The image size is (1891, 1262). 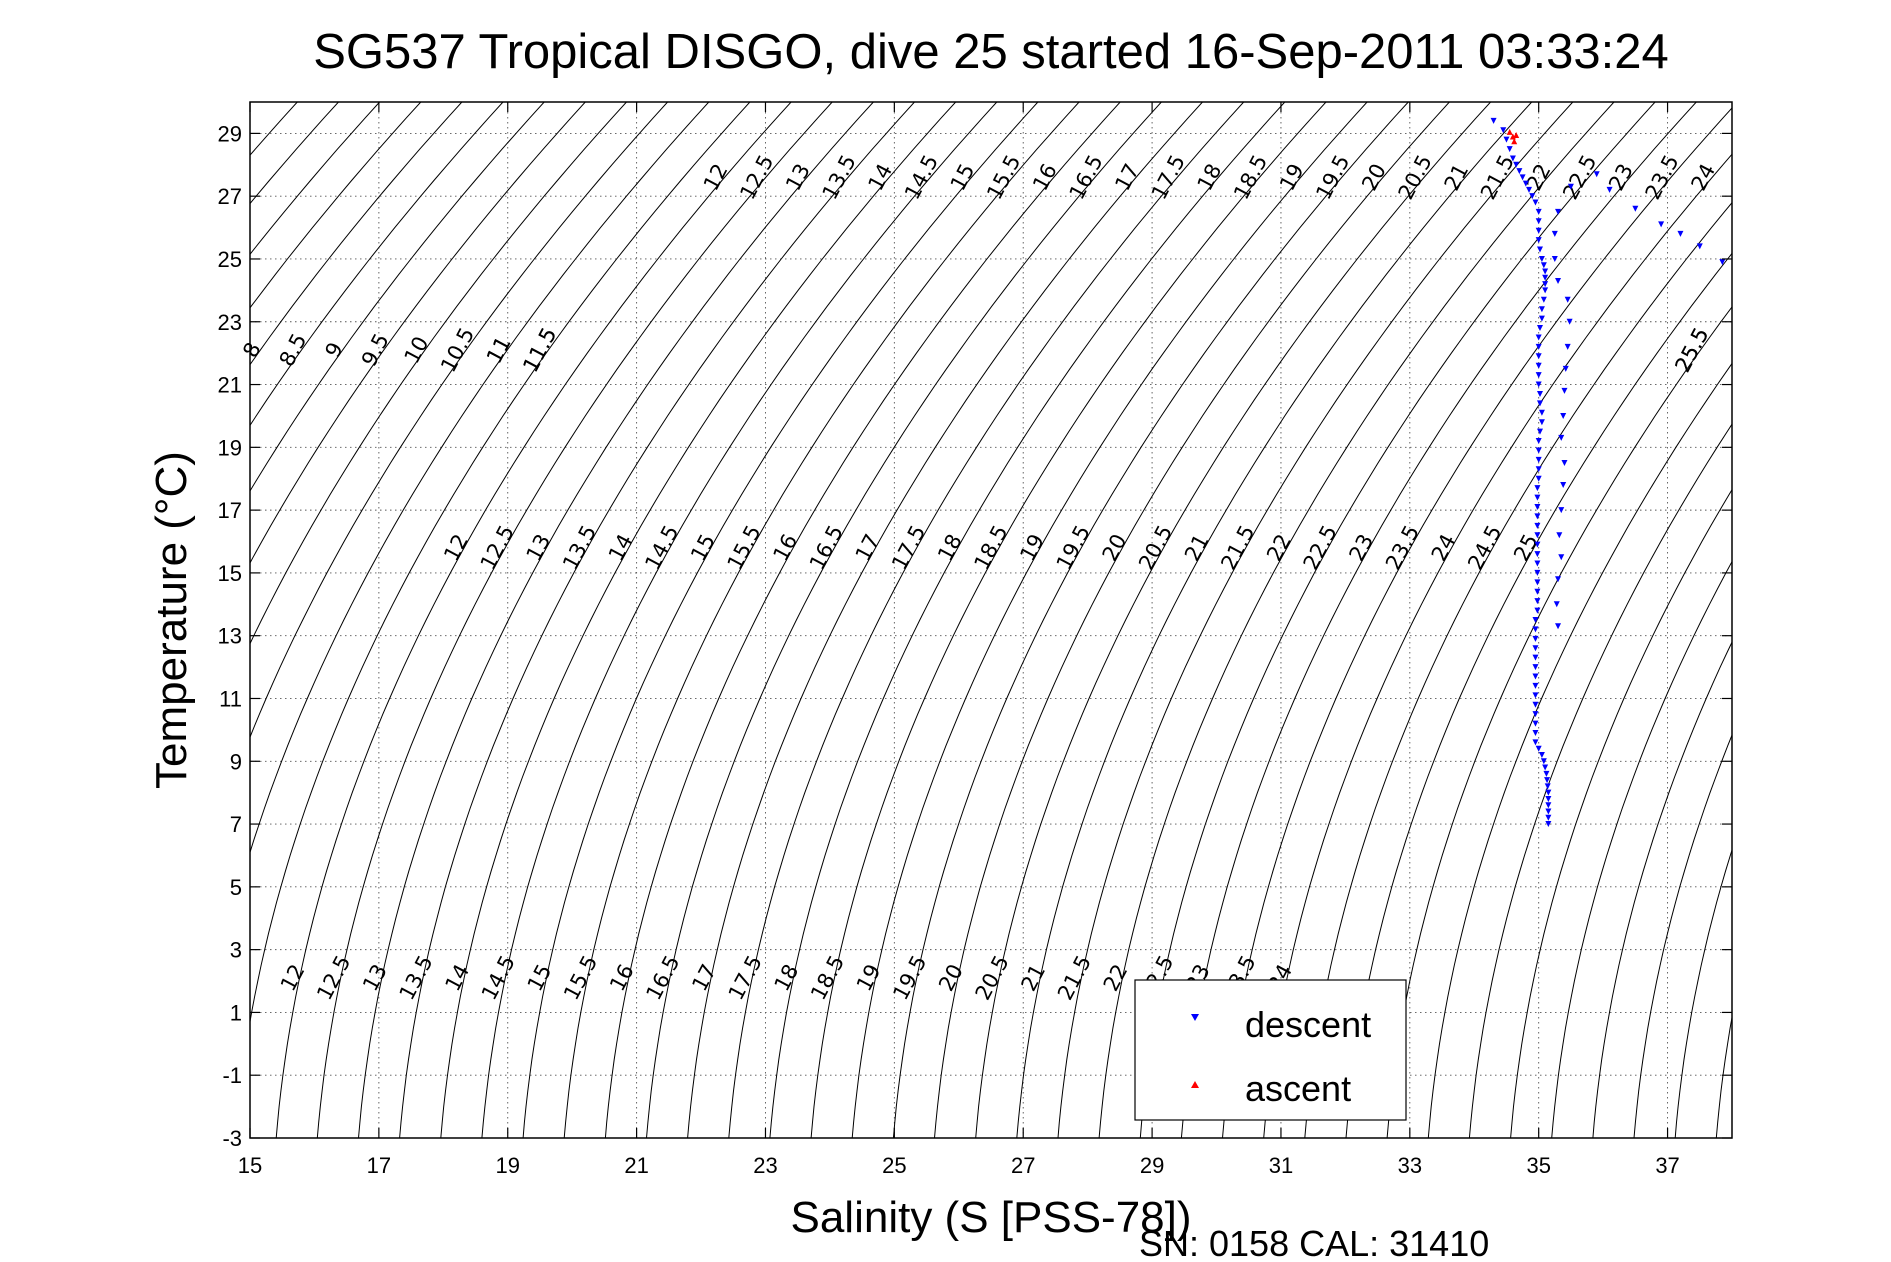 What do you see at coordinates (236, 824) in the screenshot?
I see `y-tick-label: 7` at bounding box center [236, 824].